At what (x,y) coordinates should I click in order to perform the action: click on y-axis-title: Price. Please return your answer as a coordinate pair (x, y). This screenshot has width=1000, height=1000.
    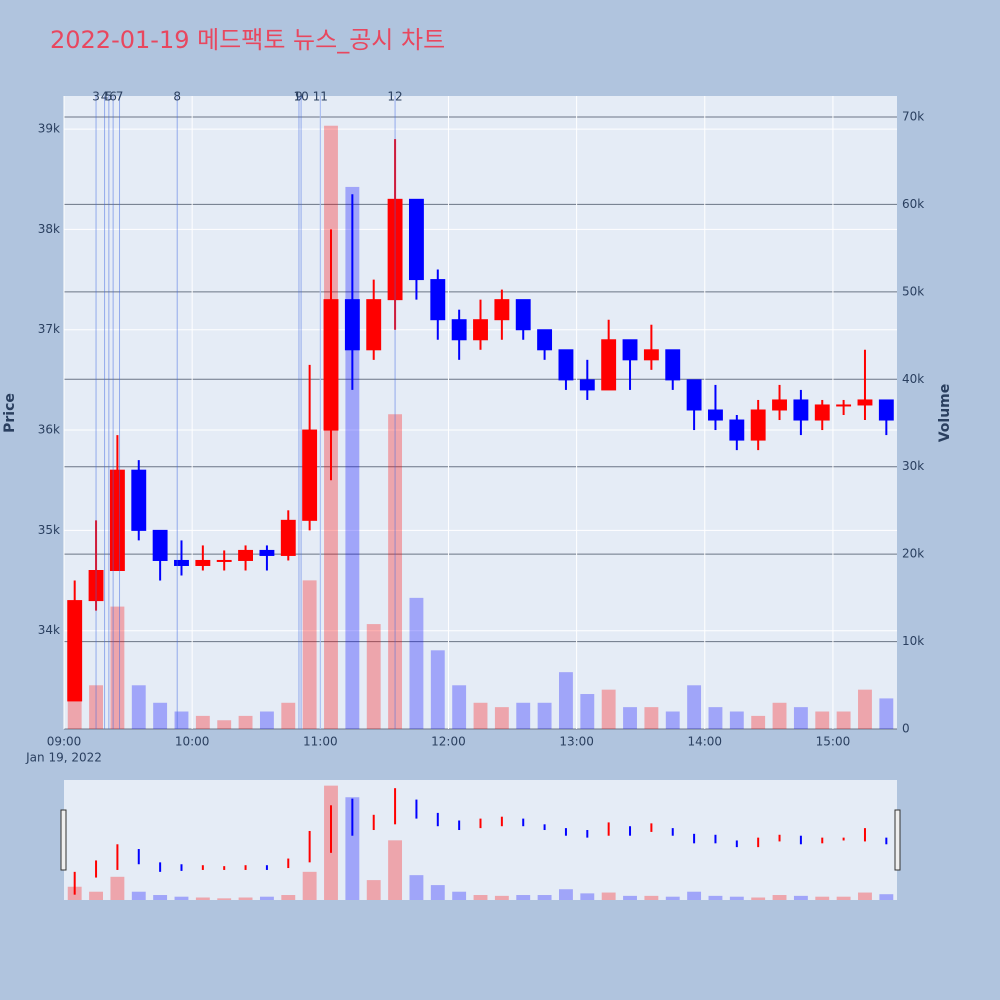
    Looking at the image, I should click on (10, 413).